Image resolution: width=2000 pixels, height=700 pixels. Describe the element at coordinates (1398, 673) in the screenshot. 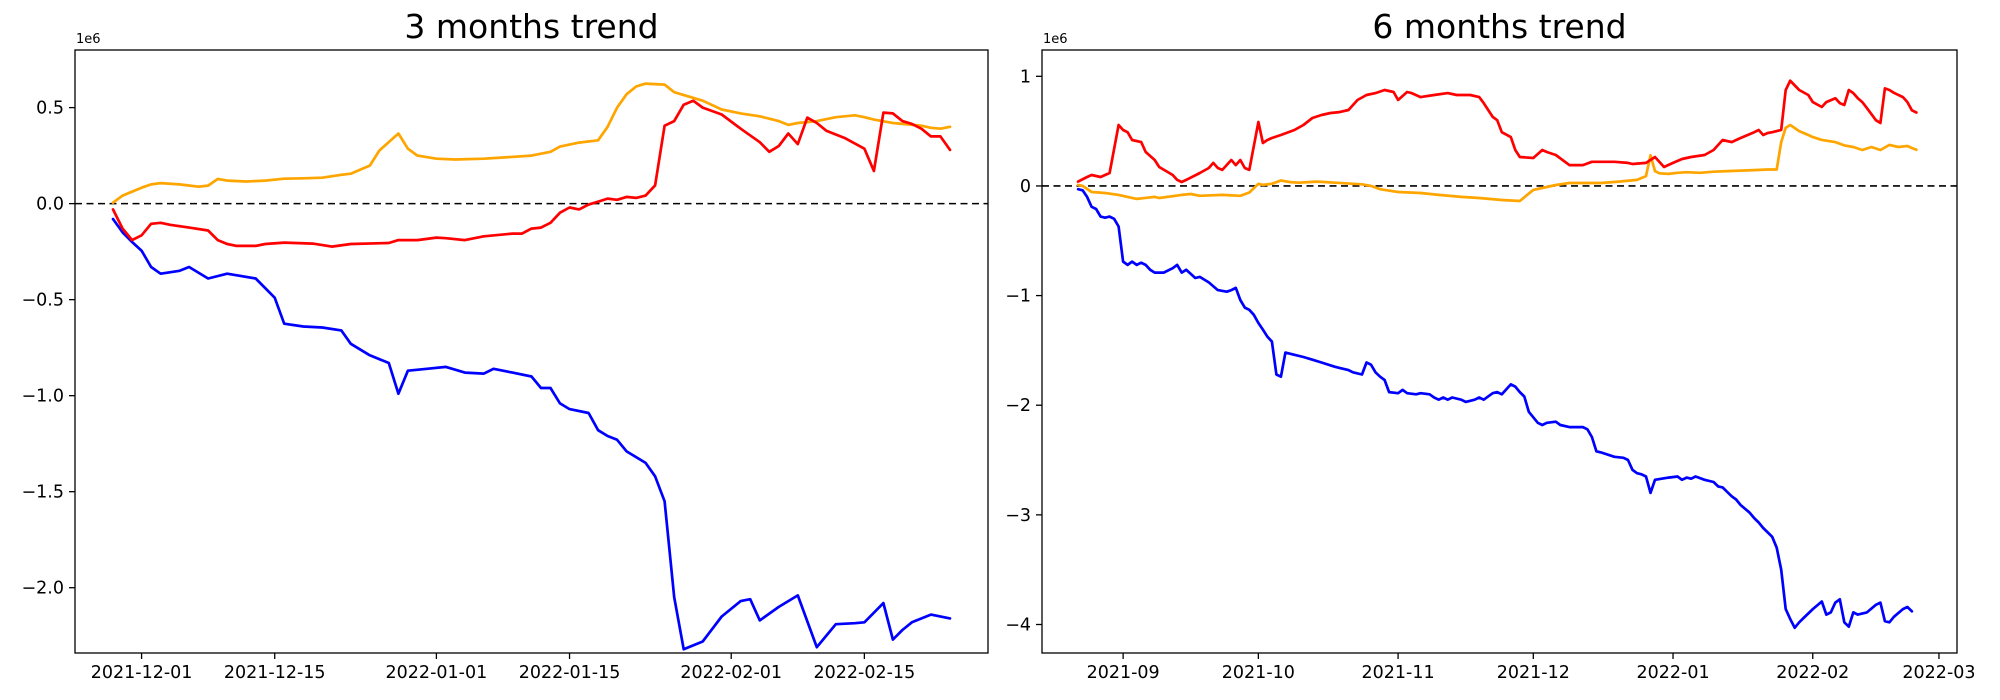

I see `right-x-tick-label: 2021-11` at that location.